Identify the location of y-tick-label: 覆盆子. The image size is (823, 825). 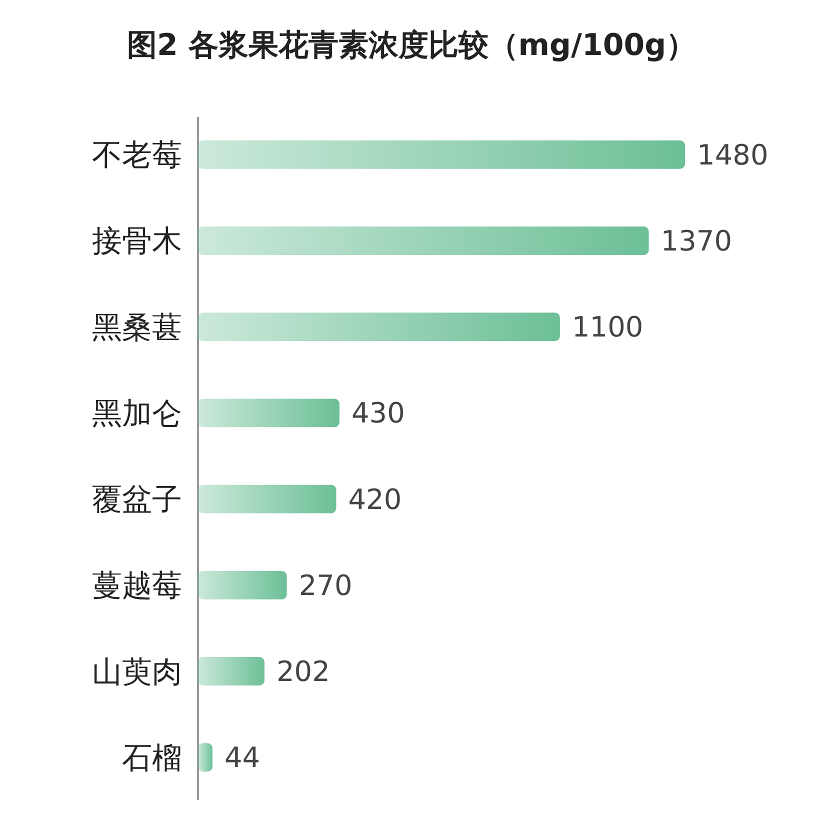
(137, 500).